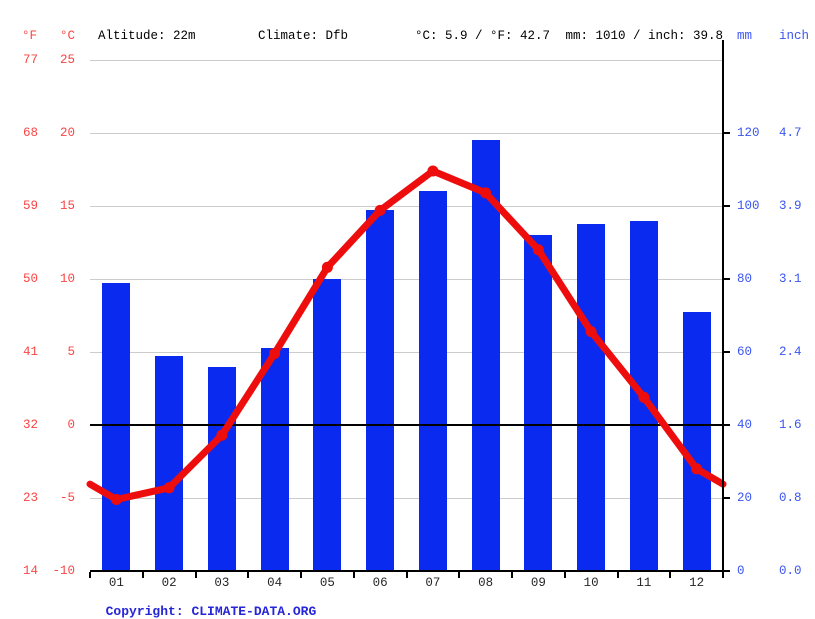 The width and height of the screenshot is (815, 619). I want to click on fahrenheit-tick-label: 23, so click(30, 498).